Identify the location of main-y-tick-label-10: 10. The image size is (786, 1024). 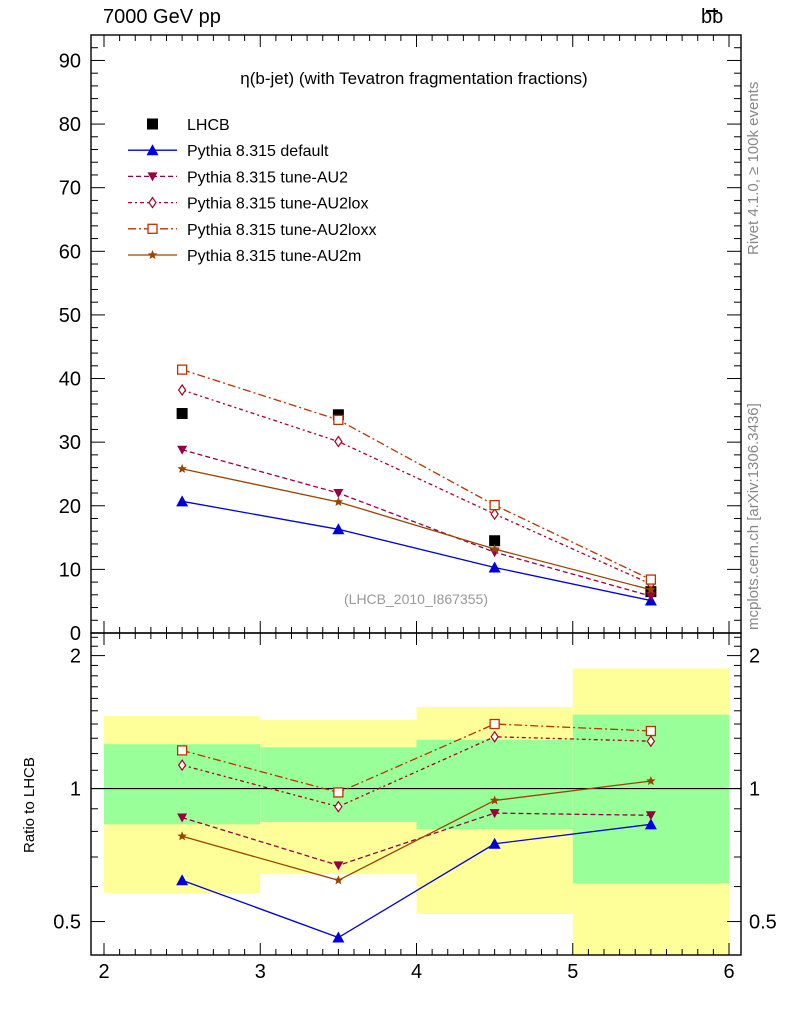
(70, 570).